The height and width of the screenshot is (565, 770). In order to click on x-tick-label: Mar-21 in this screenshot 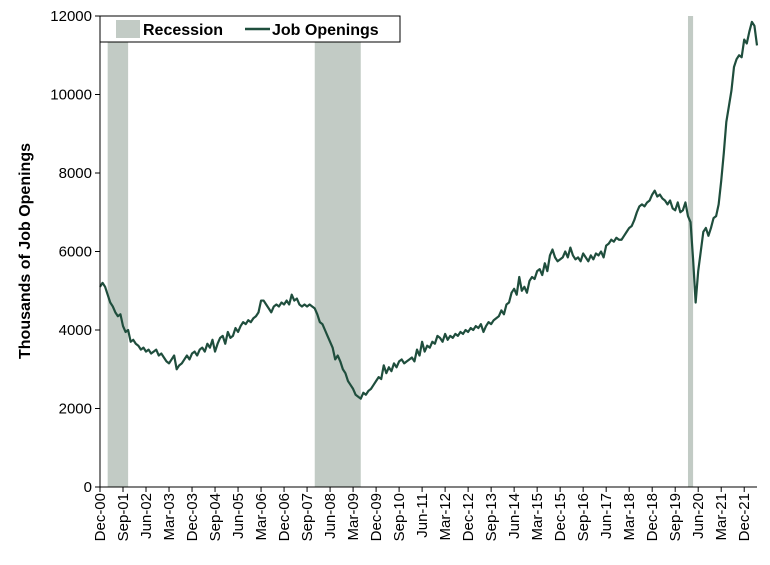, I will do `click(721, 517)`.